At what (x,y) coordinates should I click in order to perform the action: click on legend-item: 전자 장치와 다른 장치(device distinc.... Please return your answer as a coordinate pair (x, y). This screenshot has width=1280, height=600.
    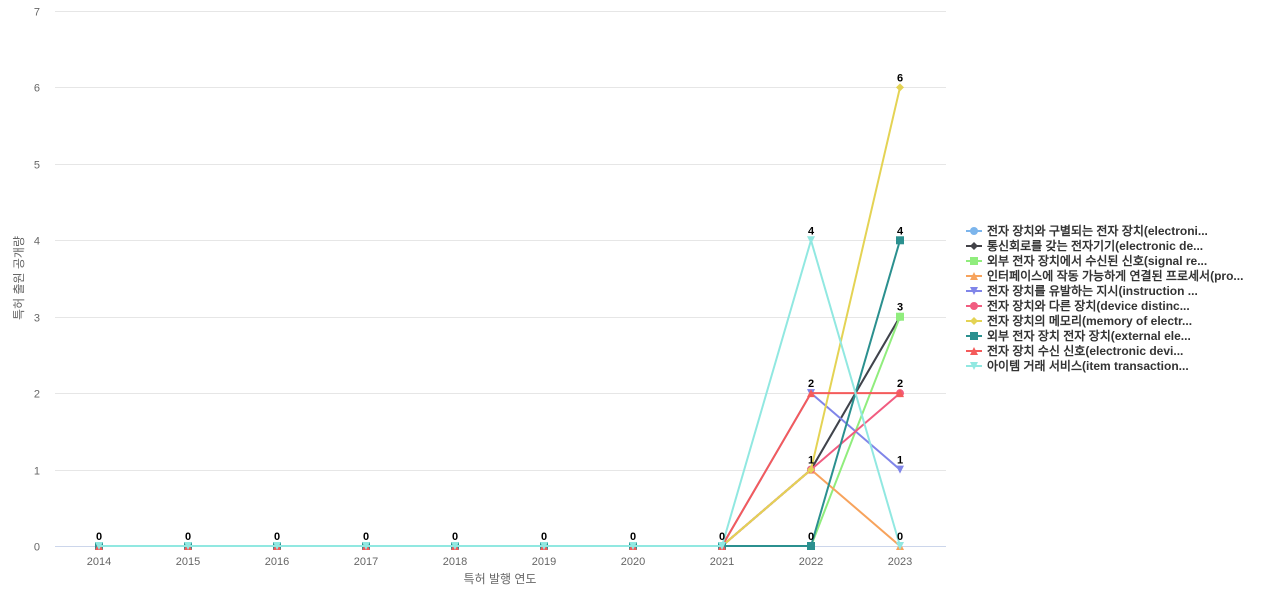
    Looking at the image, I should click on (1078, 305).